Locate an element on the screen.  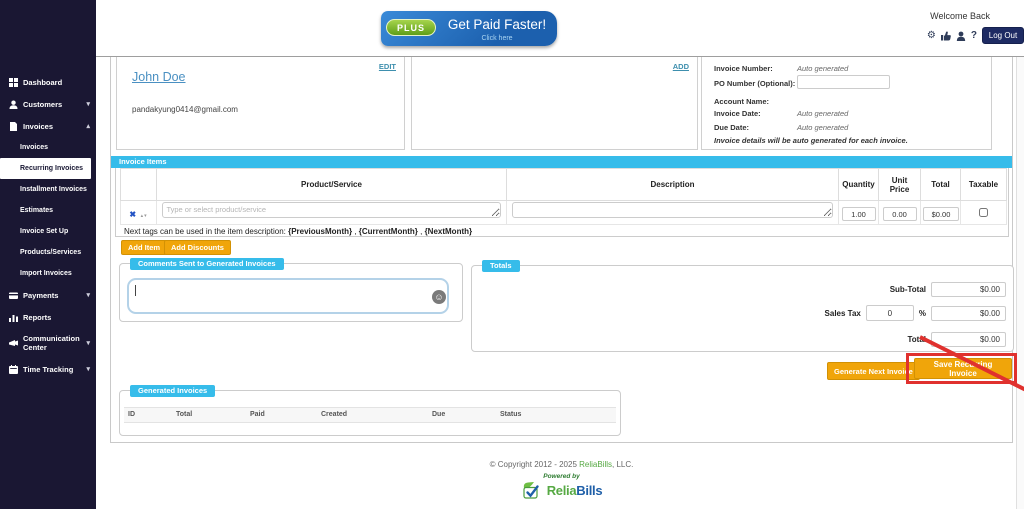
row-actions-header is located at coordinates (138, 184).